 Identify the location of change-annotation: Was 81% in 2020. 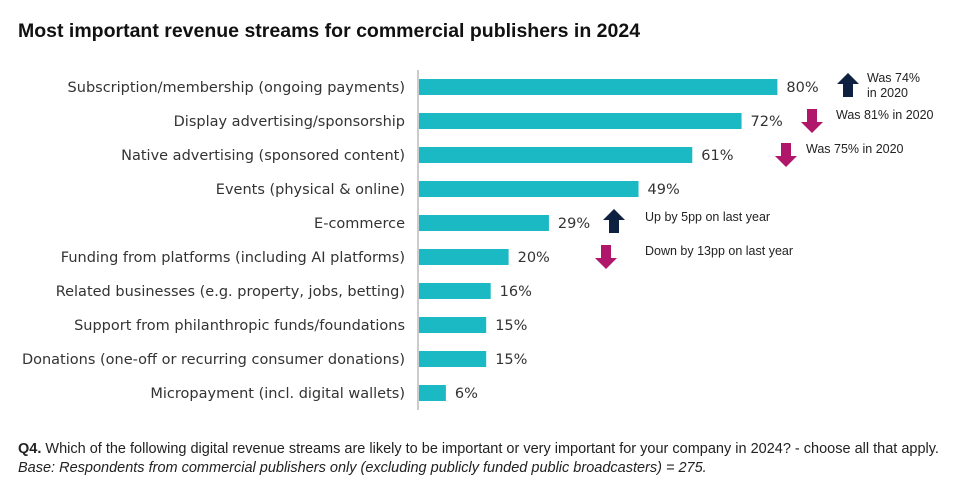
(867, 120).